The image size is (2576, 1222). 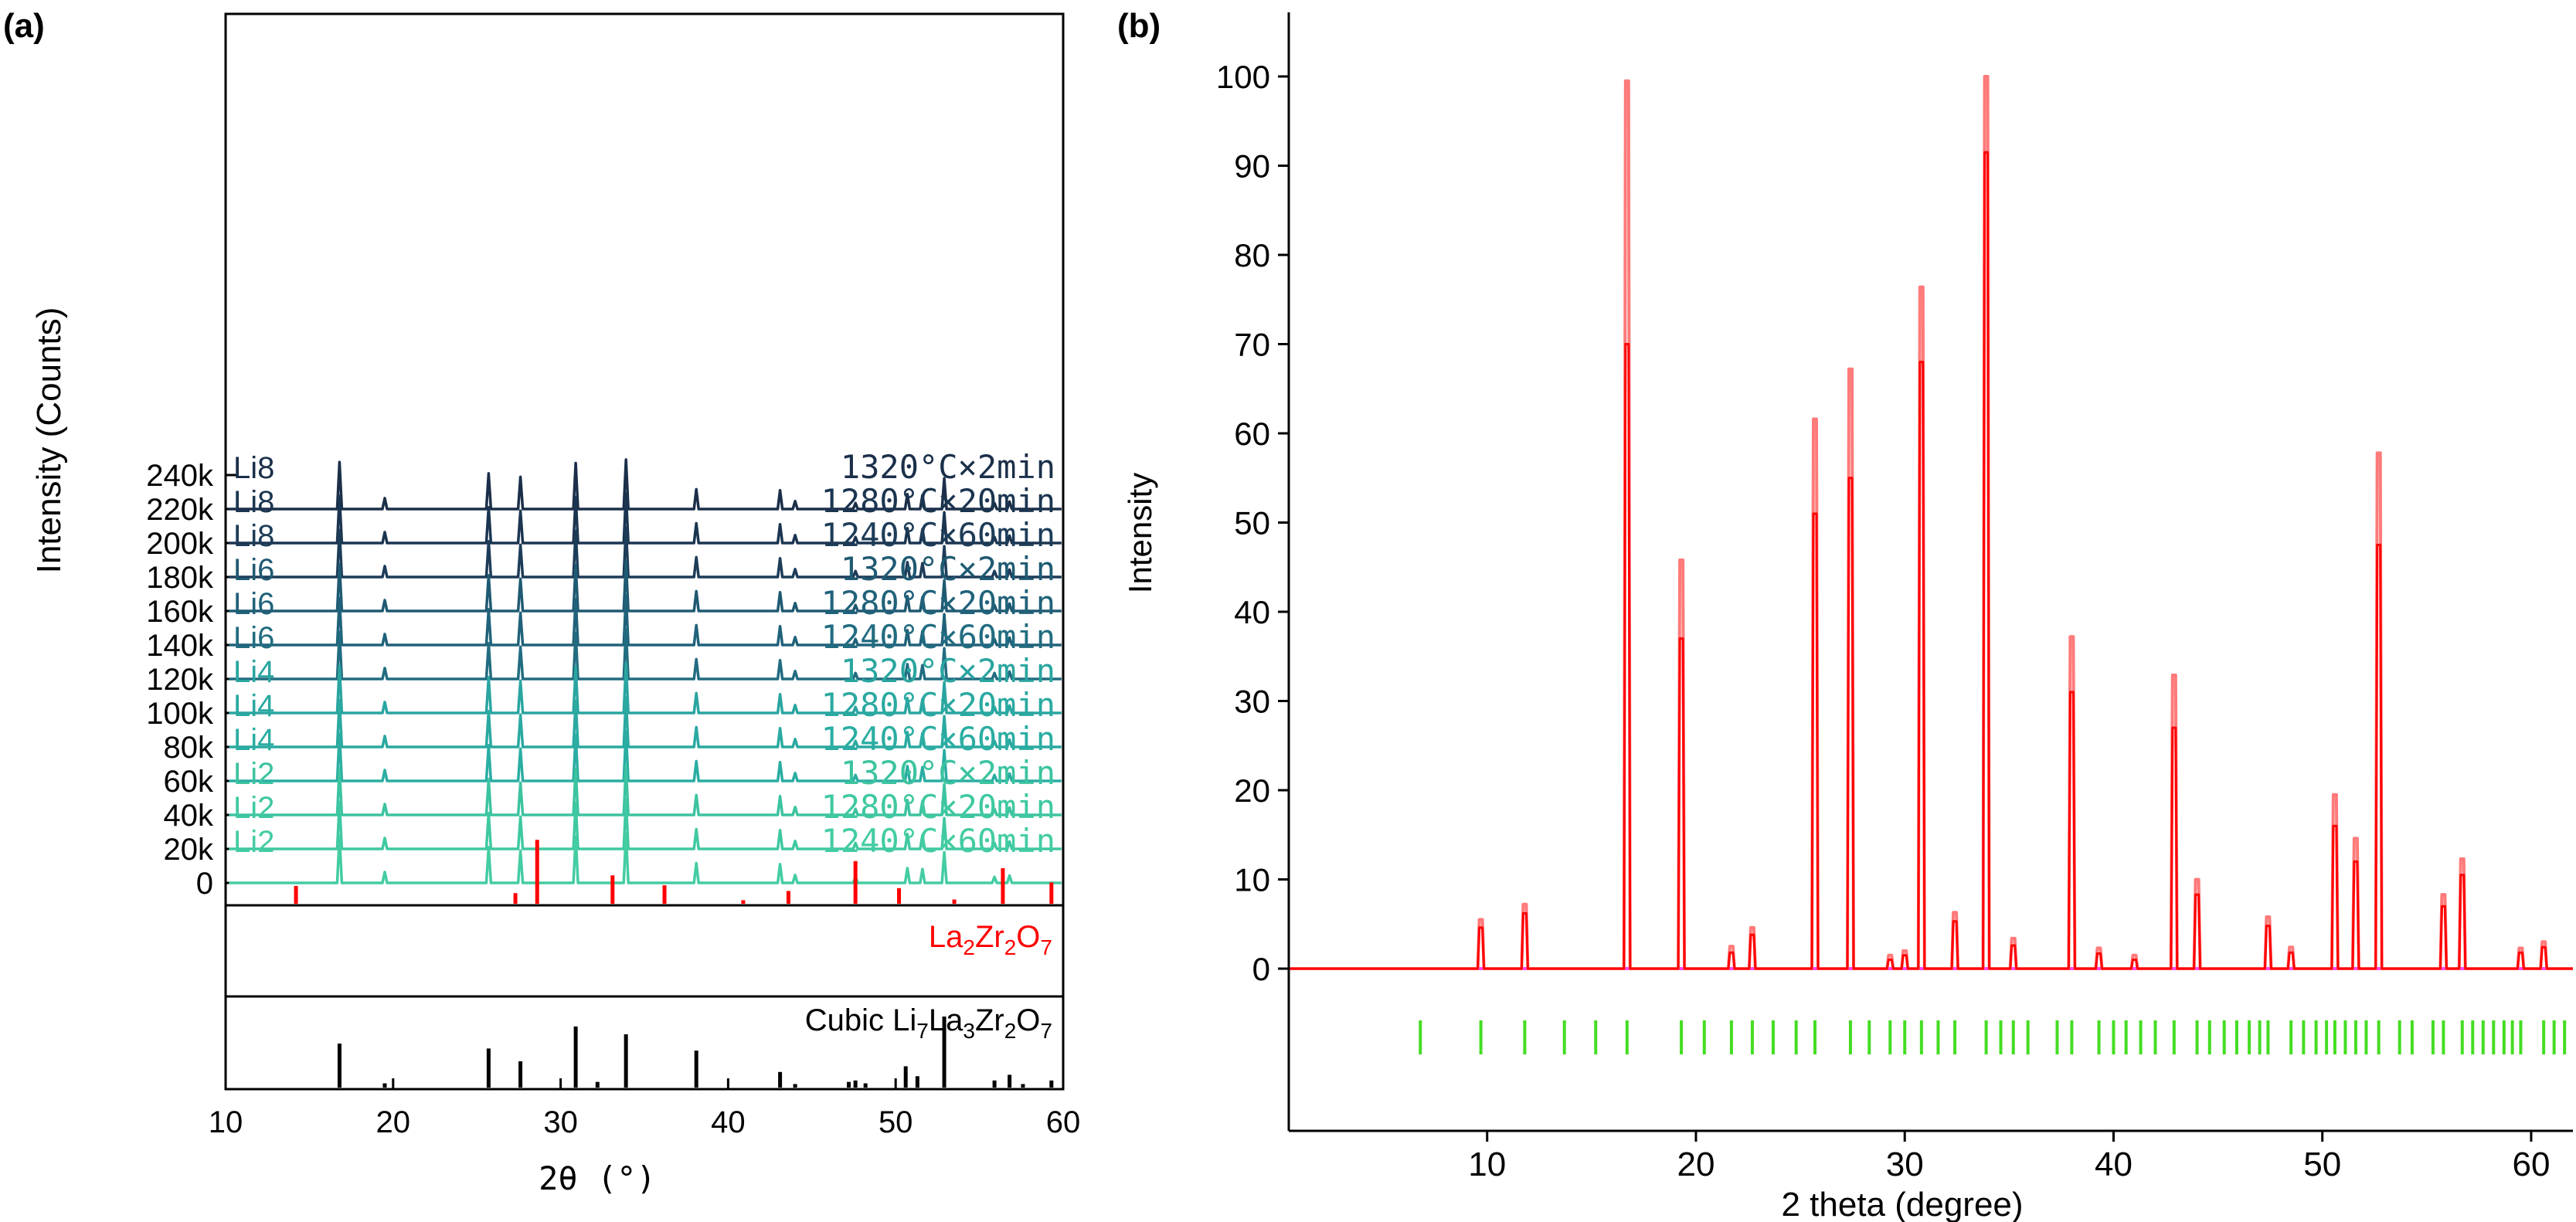 What do you see at coordinates (49, 441) in the screenshot?
I see `panel-a-y-axis-title: Intensity (Counts)` at bounding box center [49, 441].